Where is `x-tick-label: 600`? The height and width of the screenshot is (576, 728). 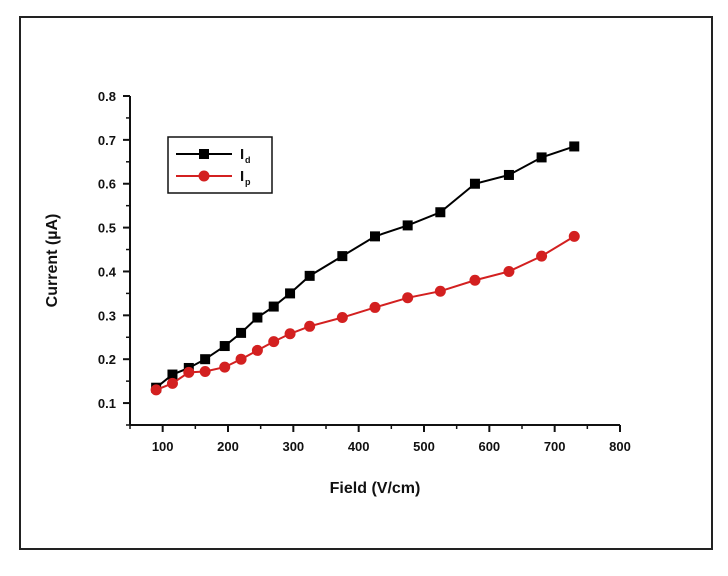
x-tick-label: 600 is located at coordinates (489, 446).